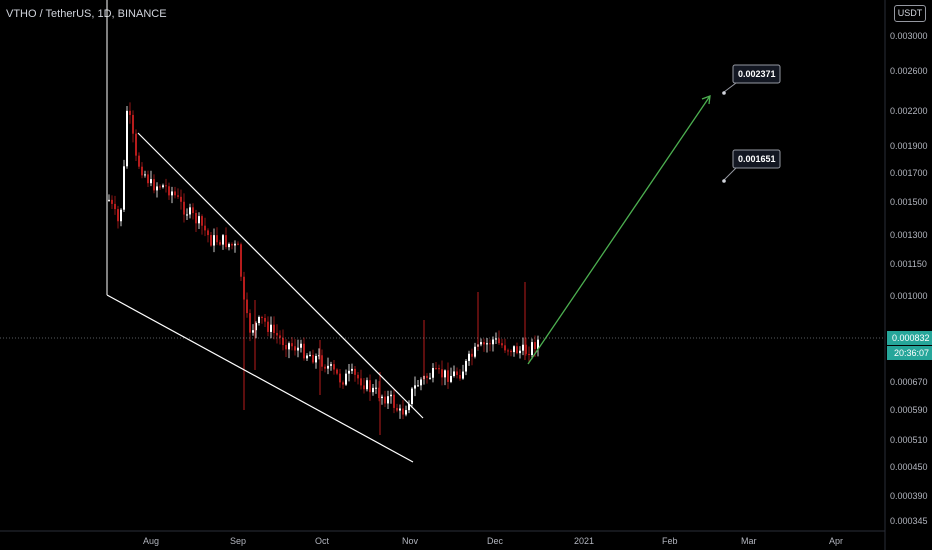 This screenshot has height=550, width=932. Describe the element at coordinates (911, 353) in the screenshot. I see `price-tag-countdown: 20:36:07` at that location.